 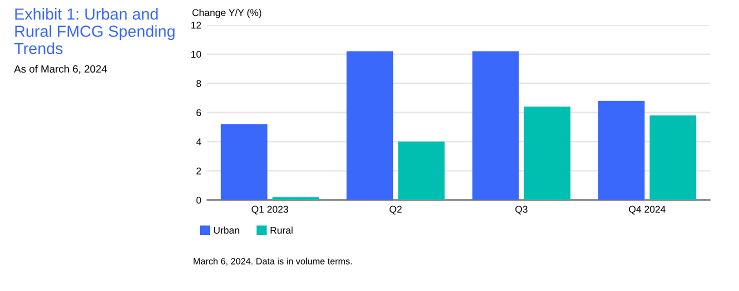 I want to click on y-tick-label: 0, so click(x=199, y=200).